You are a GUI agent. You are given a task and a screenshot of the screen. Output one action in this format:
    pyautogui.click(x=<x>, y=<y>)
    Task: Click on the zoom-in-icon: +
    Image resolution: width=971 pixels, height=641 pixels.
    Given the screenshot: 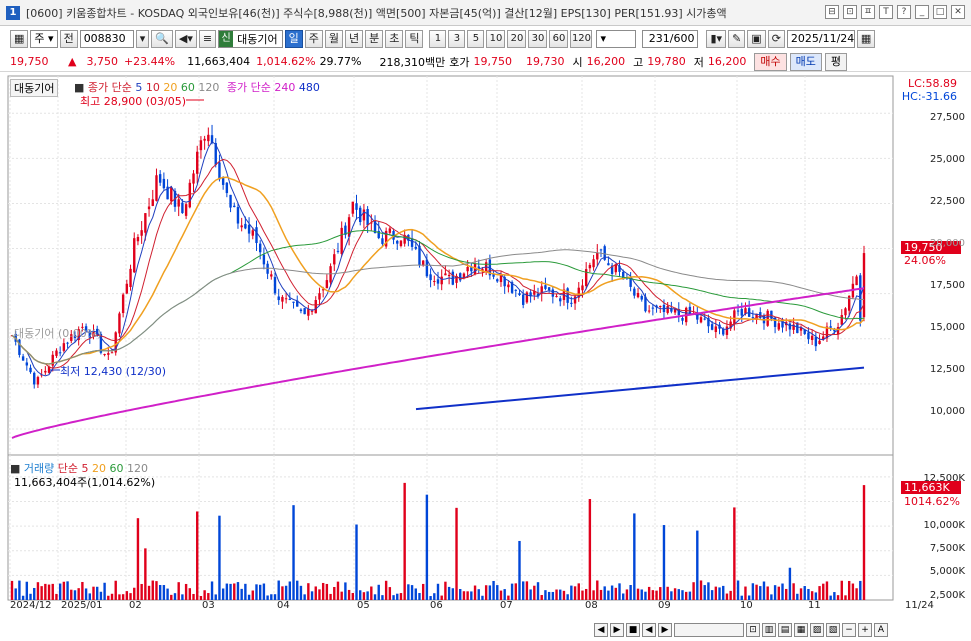 What is the action you would take?
    pyautogui.click(x=865, y=630)
    